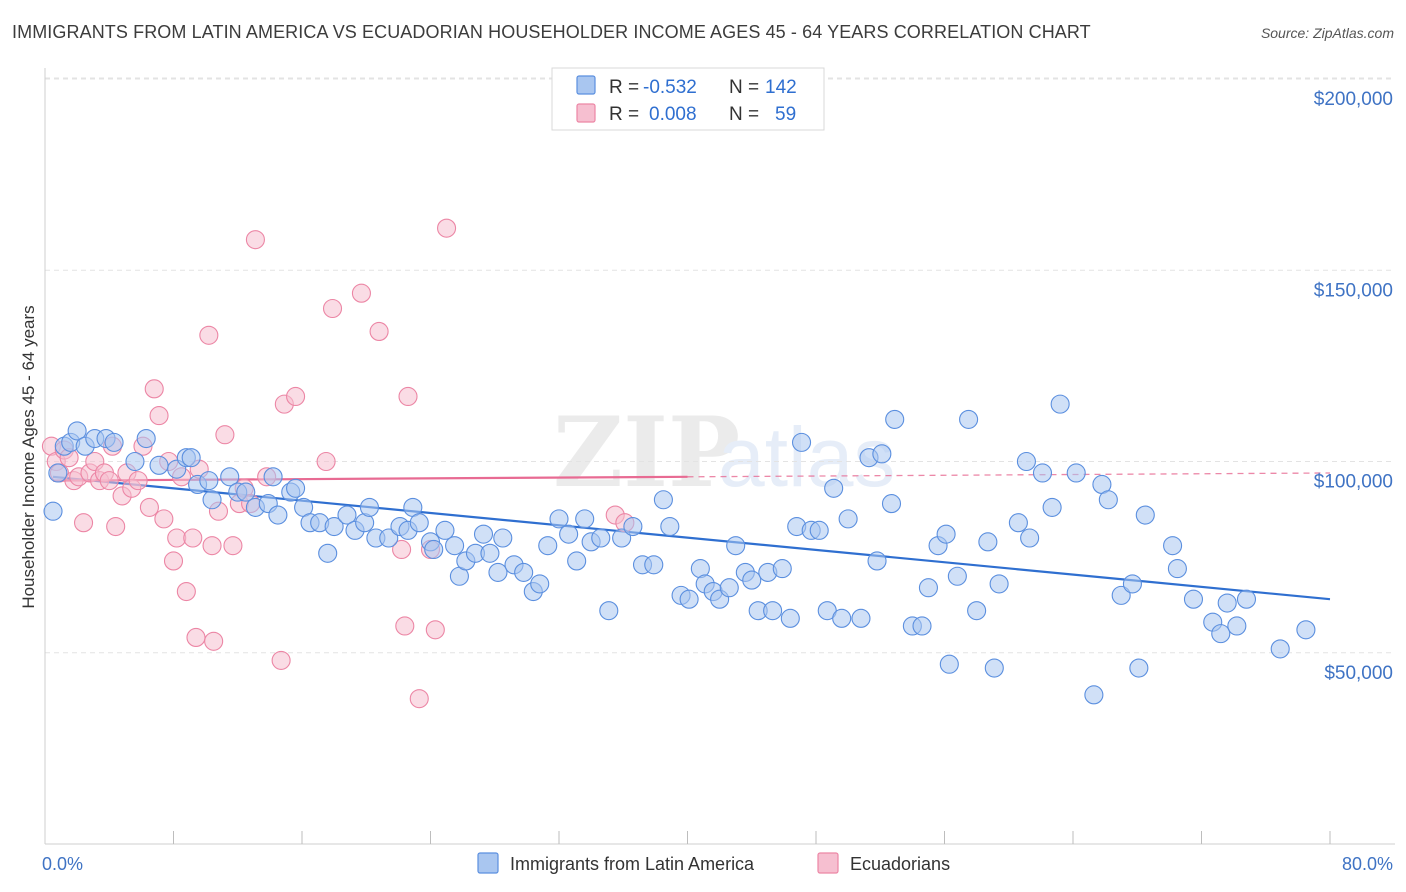  I want to click on legend-box, so click(688, 99).